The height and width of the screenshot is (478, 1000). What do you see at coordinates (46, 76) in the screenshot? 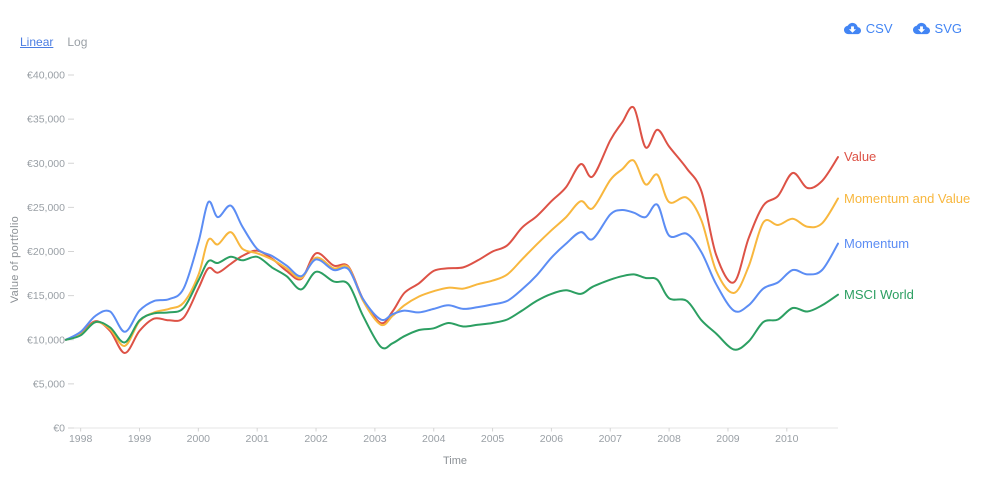
I see `y-tick-label: €40,000` at bounding box center [46, 76].